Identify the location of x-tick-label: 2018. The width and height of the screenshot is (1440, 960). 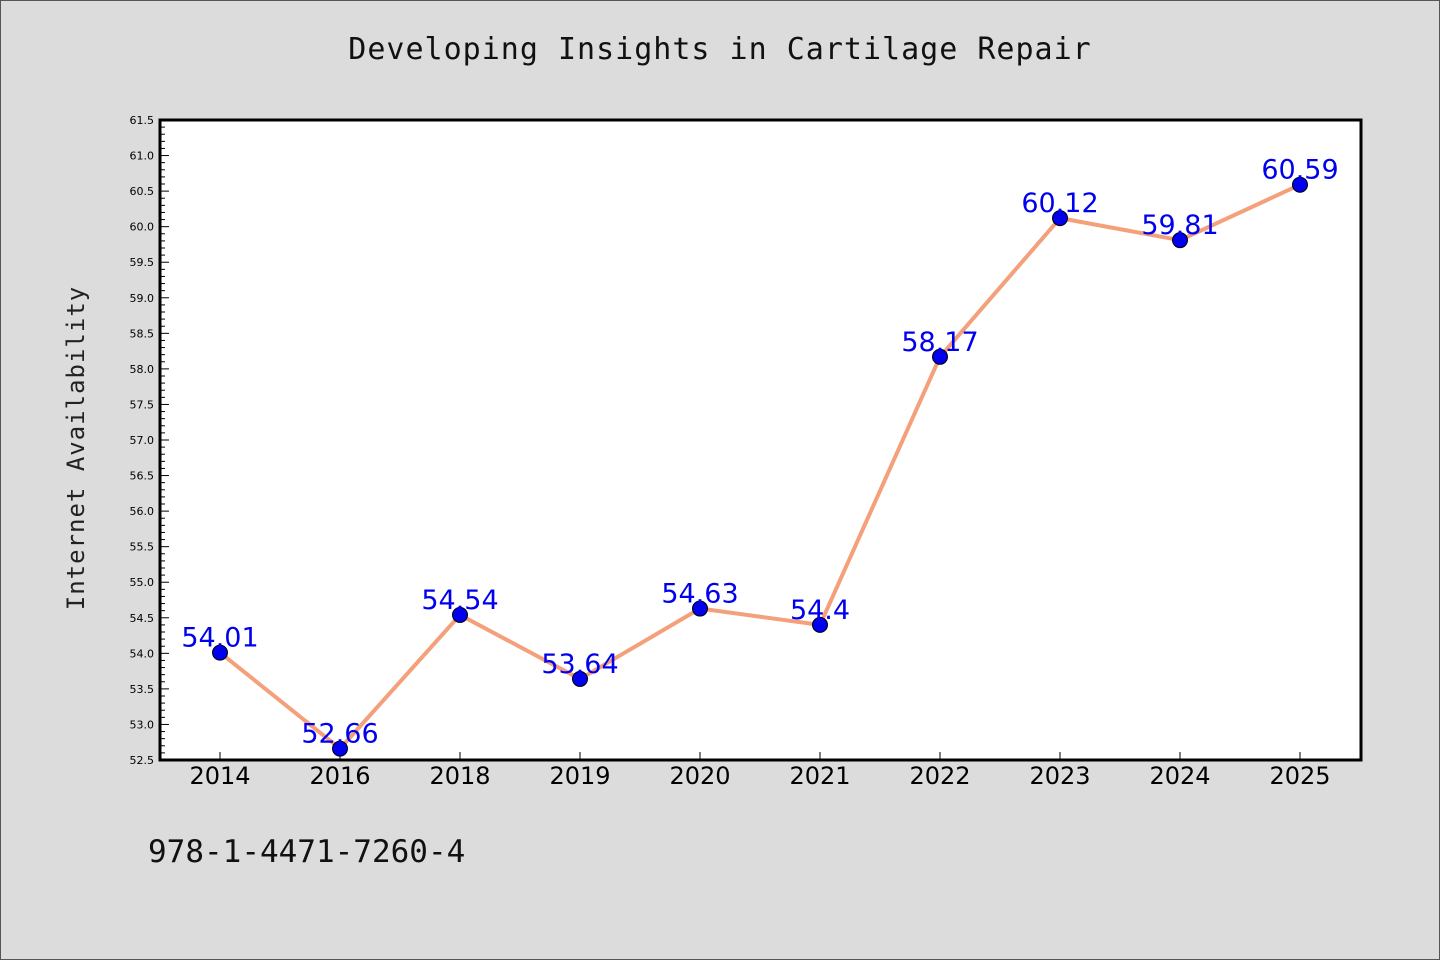
(459, 776).